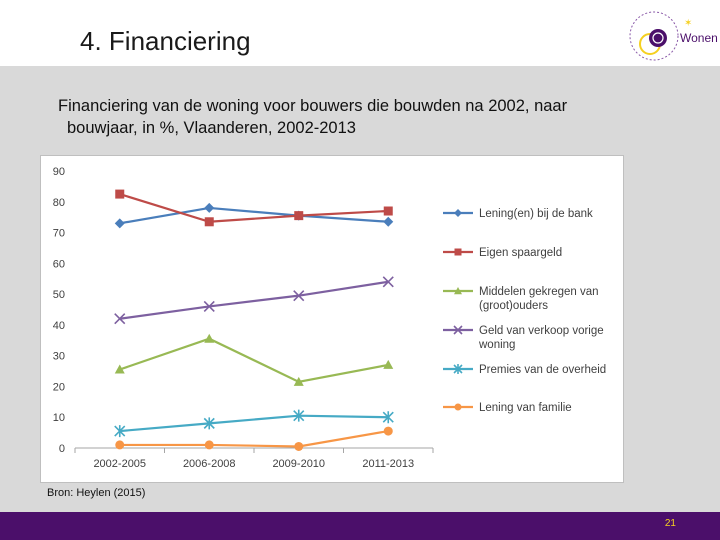 This screenshot has height=540, width=720. I want to click on y-tick-label: 50, so click(59, 295).